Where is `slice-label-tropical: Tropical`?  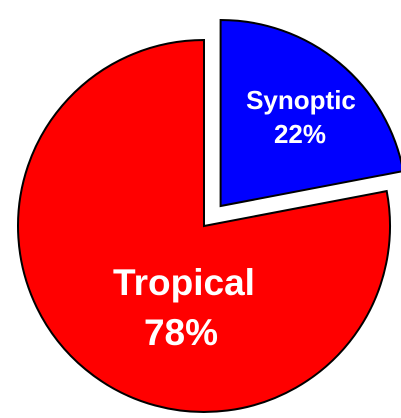
slice-label-tropical: Tropical is located at coordinates (184, 282).